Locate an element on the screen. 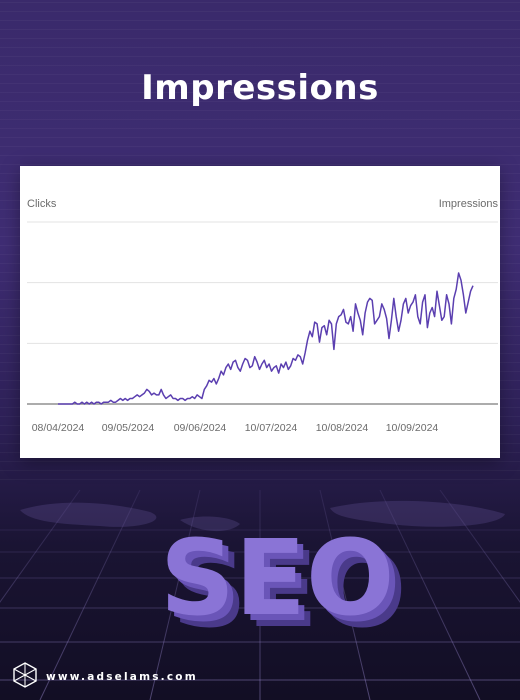 This screenshot has width=520, height=700. page-title: Impressions is located at coordinates (260, 88).